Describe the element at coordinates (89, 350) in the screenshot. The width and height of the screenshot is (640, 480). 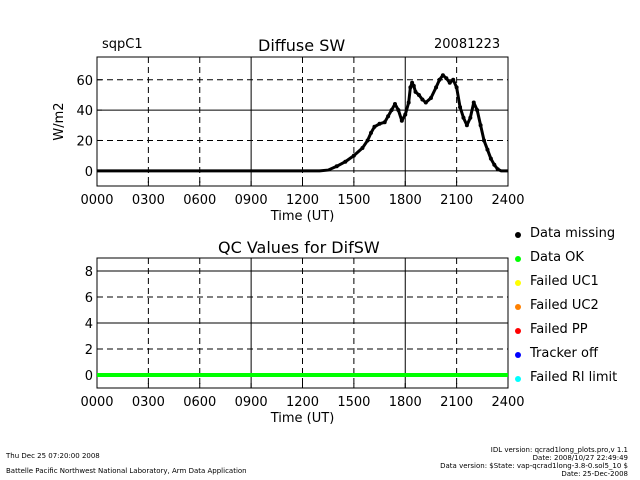
I see `y-tick-label: 2` at that location.